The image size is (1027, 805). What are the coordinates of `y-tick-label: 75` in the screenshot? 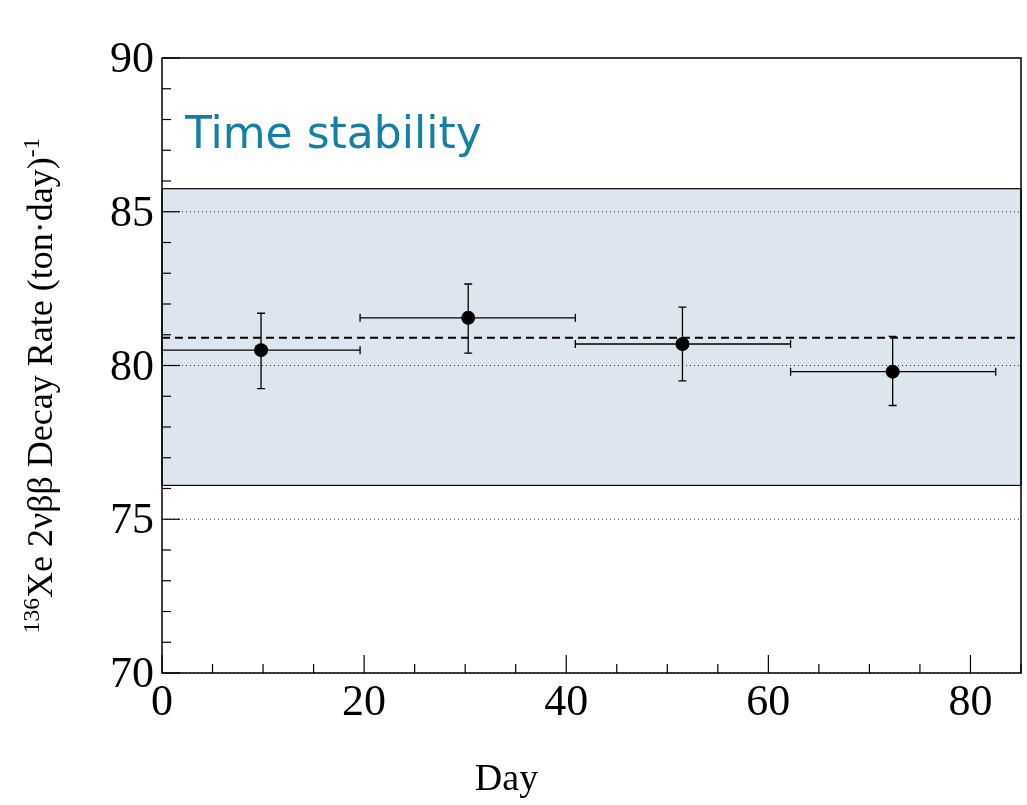 It's located at (132, 519).